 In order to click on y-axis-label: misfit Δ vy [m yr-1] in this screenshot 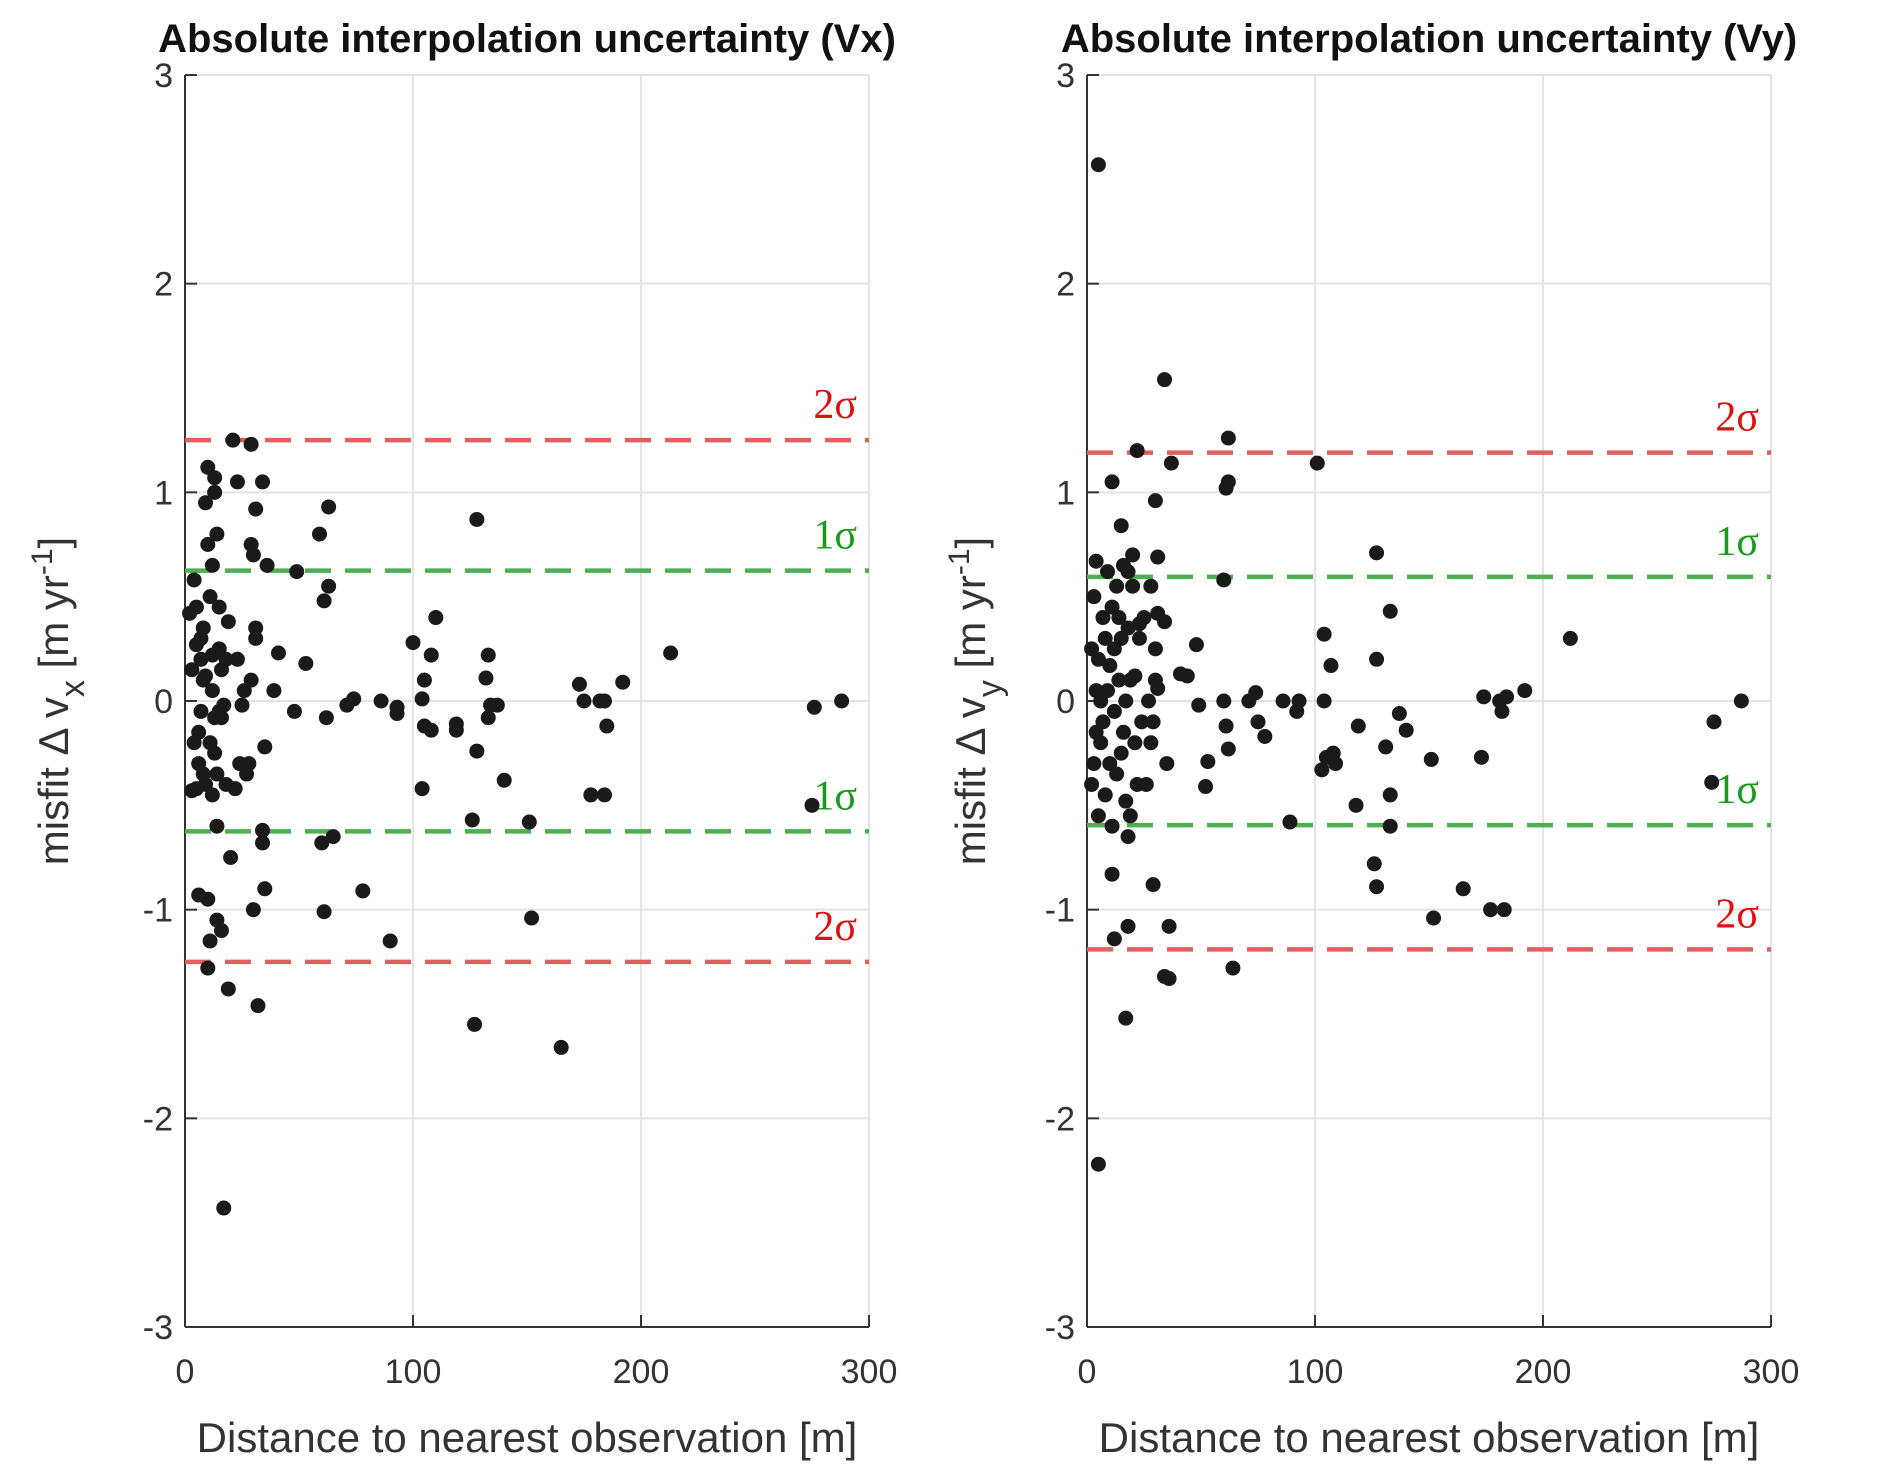, I will do `click(976, 701)`.